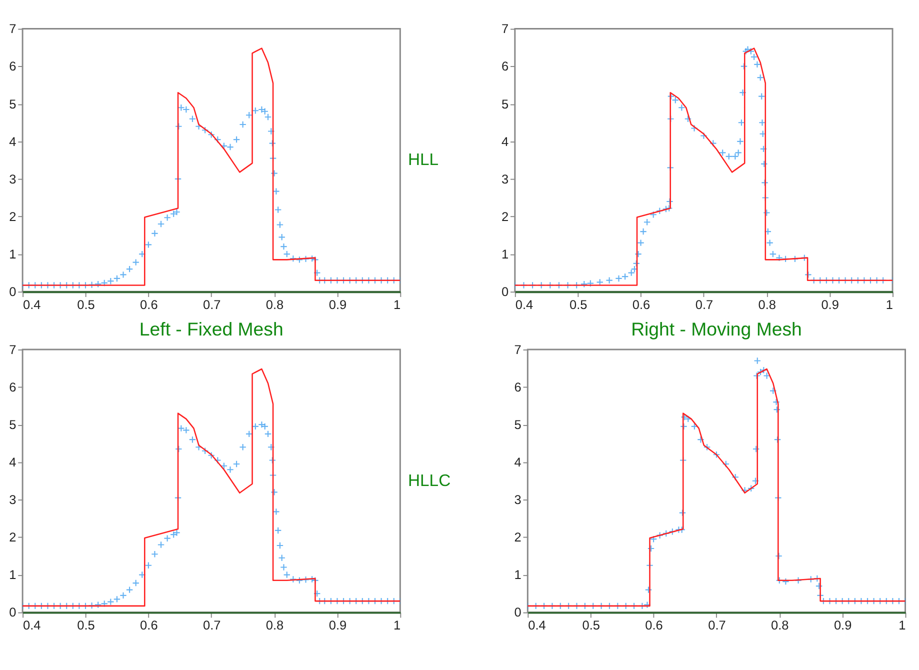  Describe the element at coordinates (423, 160) in the screenshot. I see `text: HLL` at that location.